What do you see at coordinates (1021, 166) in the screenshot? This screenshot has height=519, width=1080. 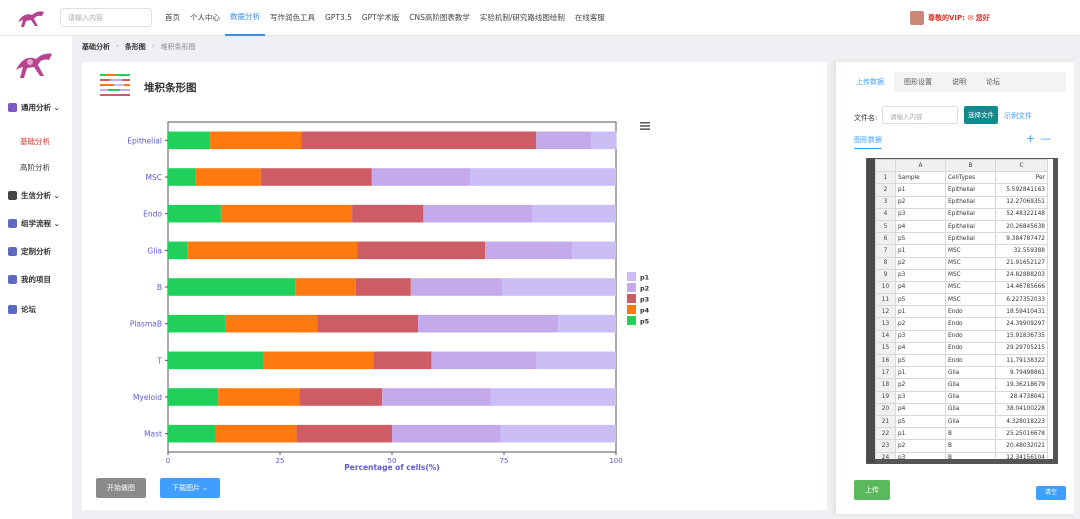 I see `column-header: C` at bounding box center [1021, 166].